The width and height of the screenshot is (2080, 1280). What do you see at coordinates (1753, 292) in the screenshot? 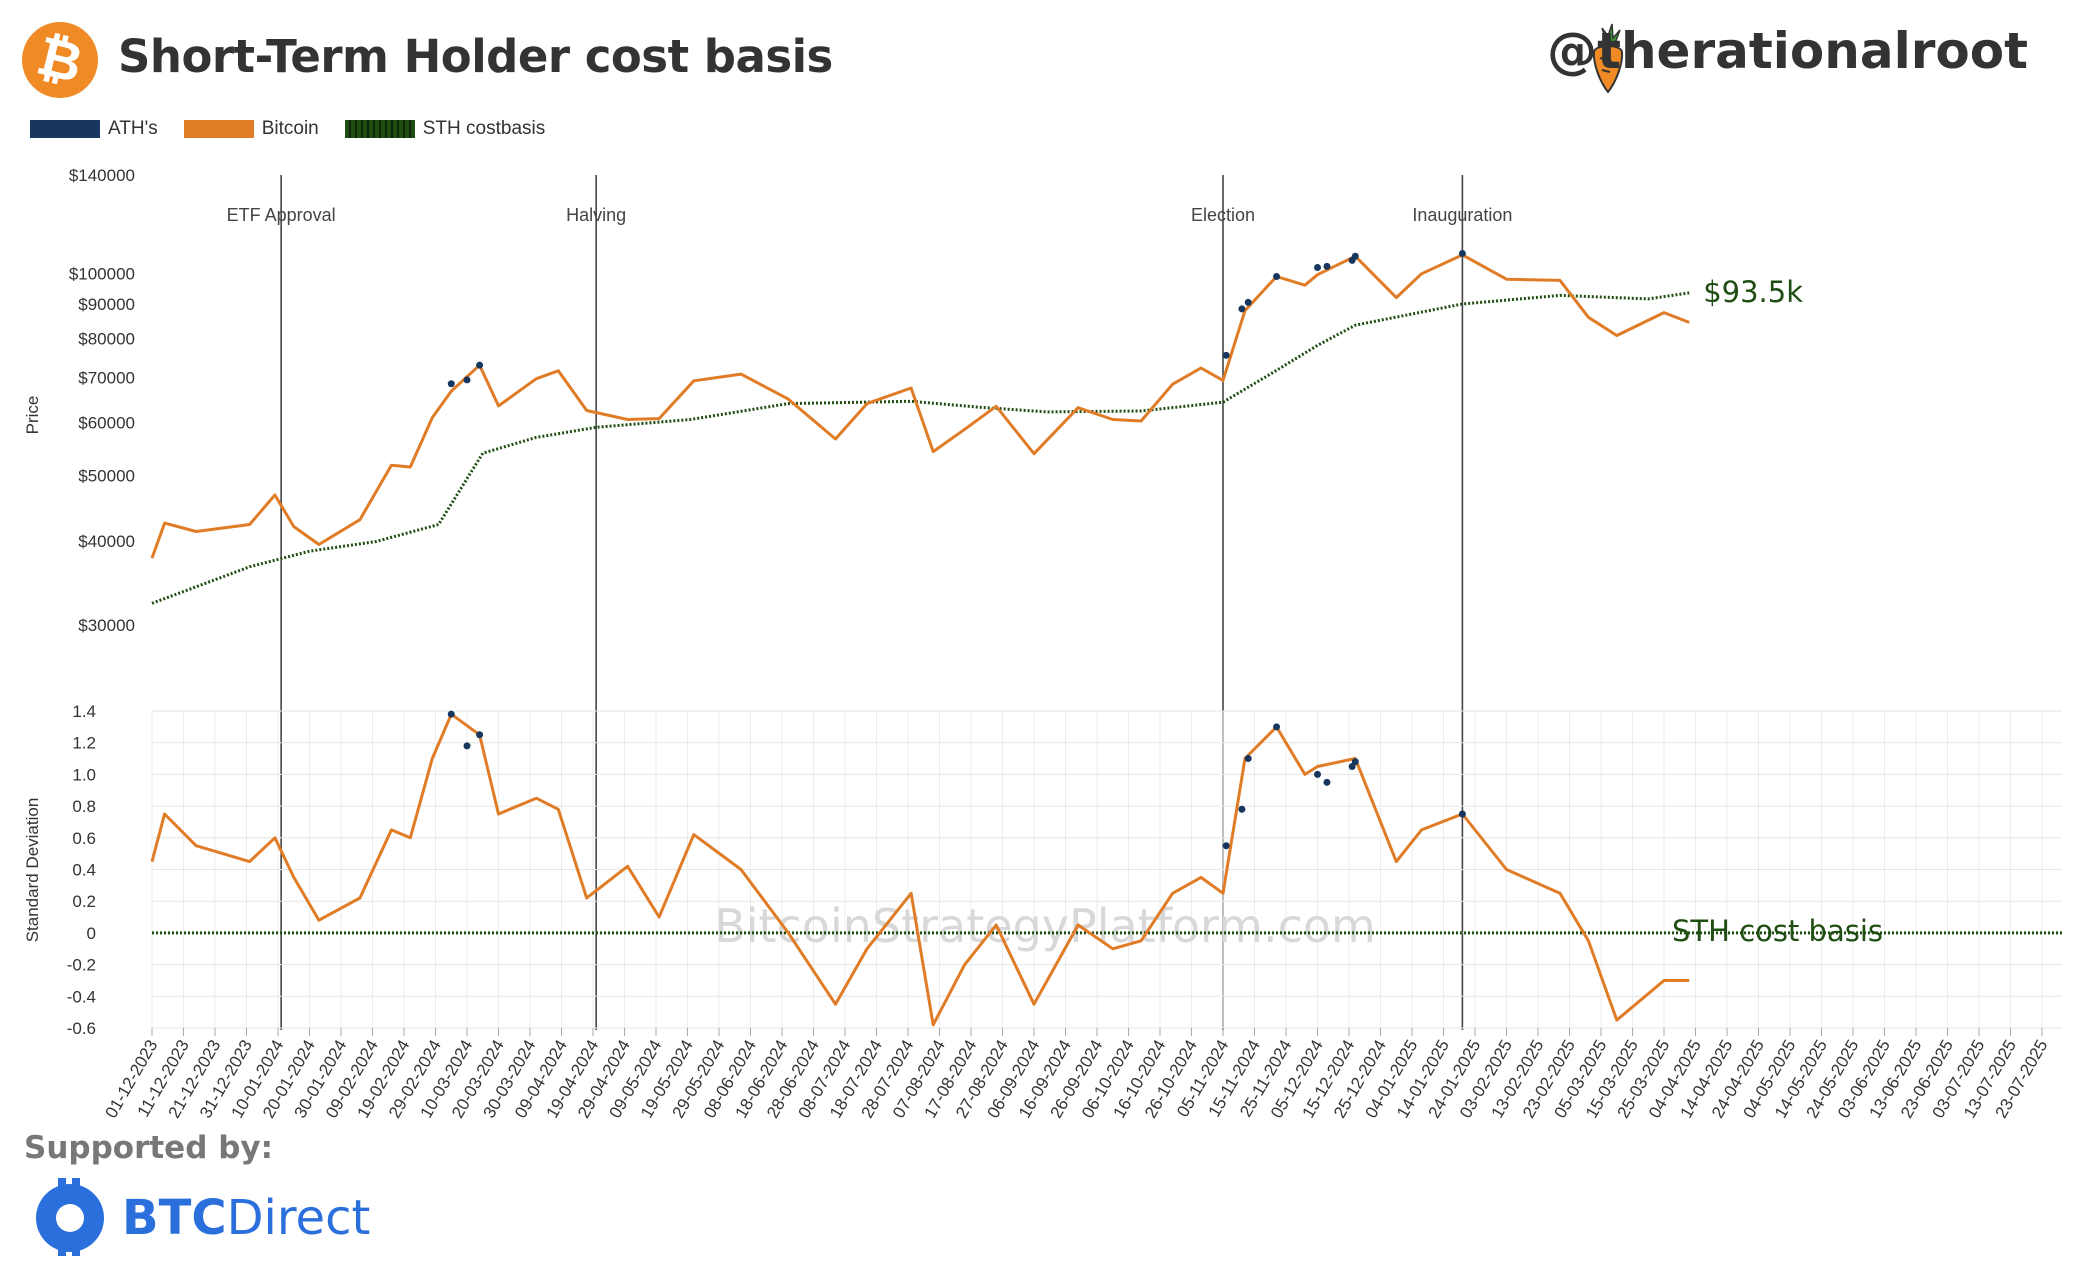
I see `sth-value-annotation: $93.5k` at bounding box center [1753, 292].